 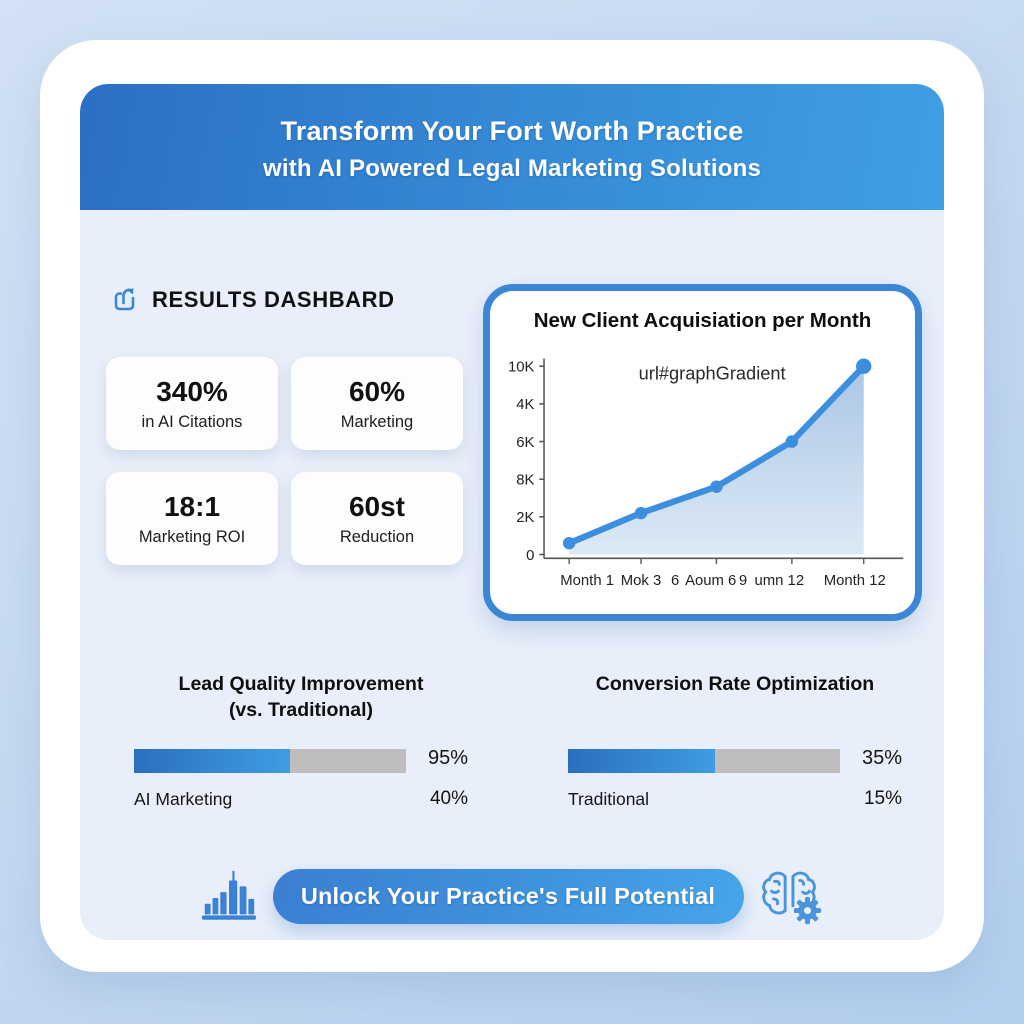 I want to click on svg-text: 9, so click(x=743, y=581).